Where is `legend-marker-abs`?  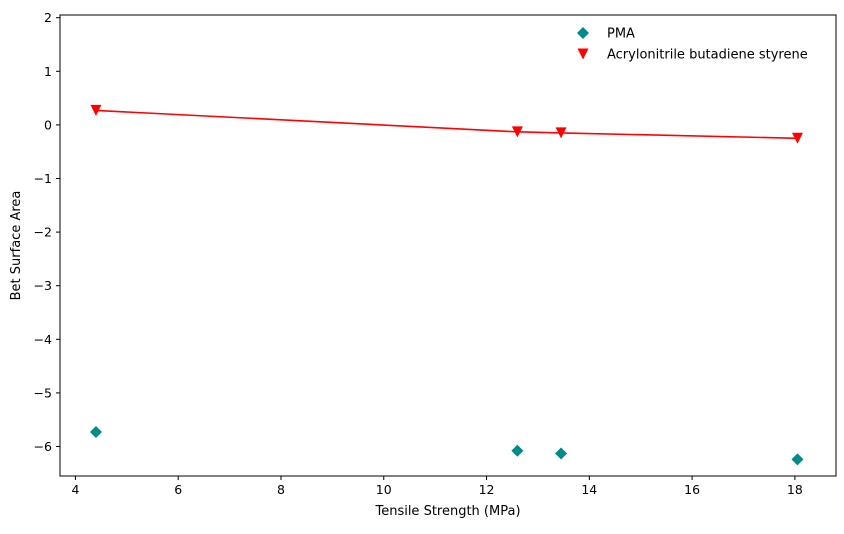
legend-marker-abs is located at coordinates (583, 54).